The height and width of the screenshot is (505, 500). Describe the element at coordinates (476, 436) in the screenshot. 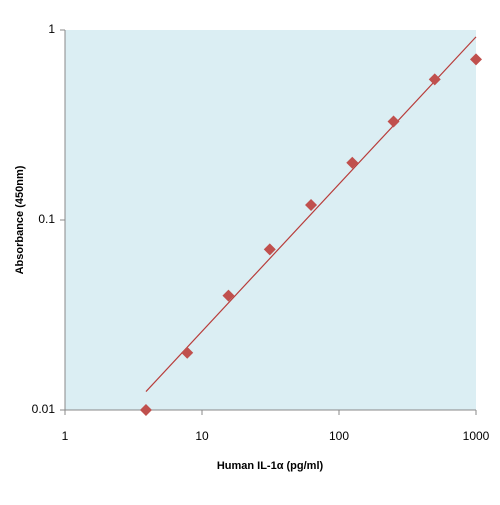

I see `x-tick-label: 1000` at that location.